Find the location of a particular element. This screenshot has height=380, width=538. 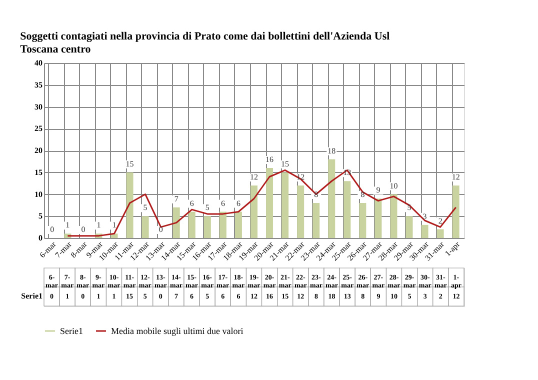

text: 8 is located at coordinates (362, 194).